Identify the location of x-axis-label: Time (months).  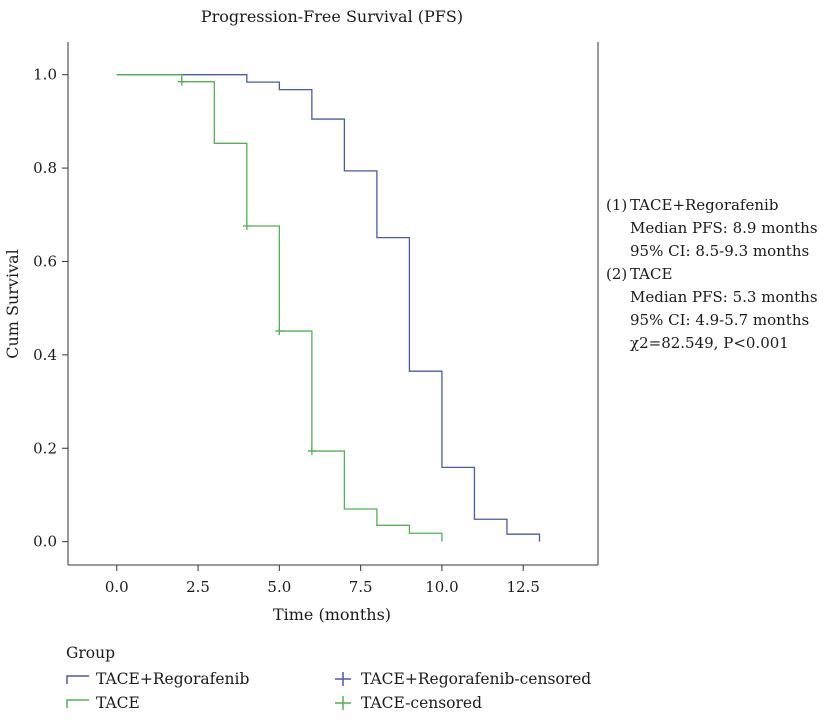
(332, 614).